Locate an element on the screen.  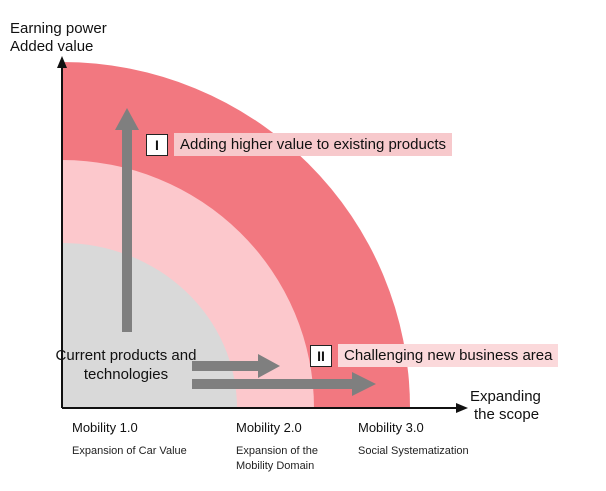
label-challenging-new-business: II Challenging new business area is located at coordinates (434, 355).